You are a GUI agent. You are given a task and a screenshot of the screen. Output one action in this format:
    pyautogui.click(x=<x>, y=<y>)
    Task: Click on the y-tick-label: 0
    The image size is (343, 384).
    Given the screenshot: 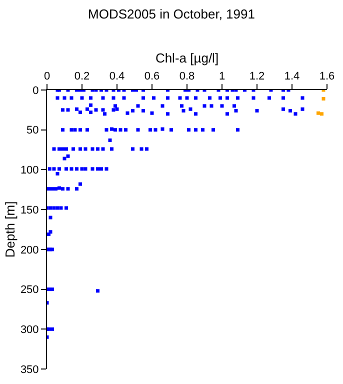 What is the action you would take?
    pyautogui.click(x=35, y=90)
    